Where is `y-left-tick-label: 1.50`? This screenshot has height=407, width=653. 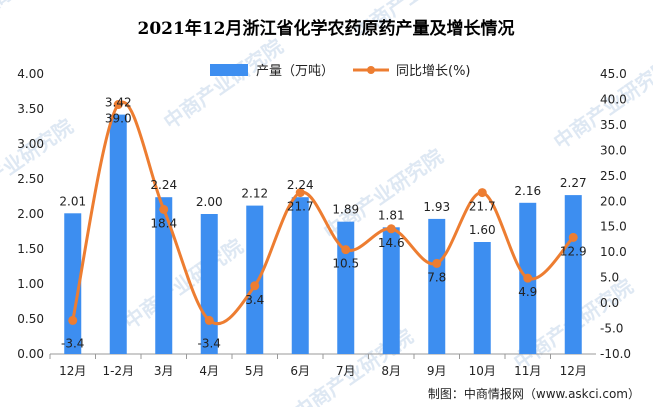
y-left-tick-label: 1.50 is located at coordinates (30, 249).